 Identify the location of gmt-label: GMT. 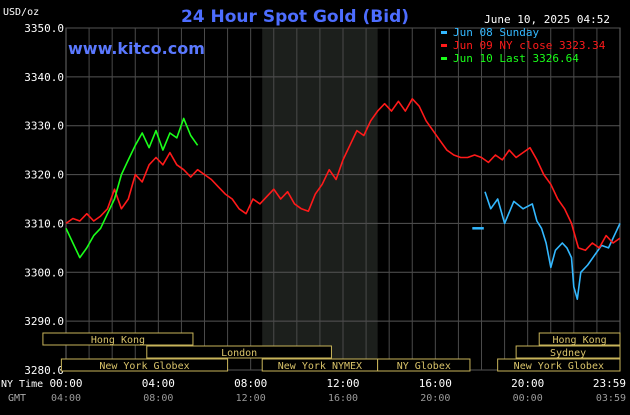
(17, 398).